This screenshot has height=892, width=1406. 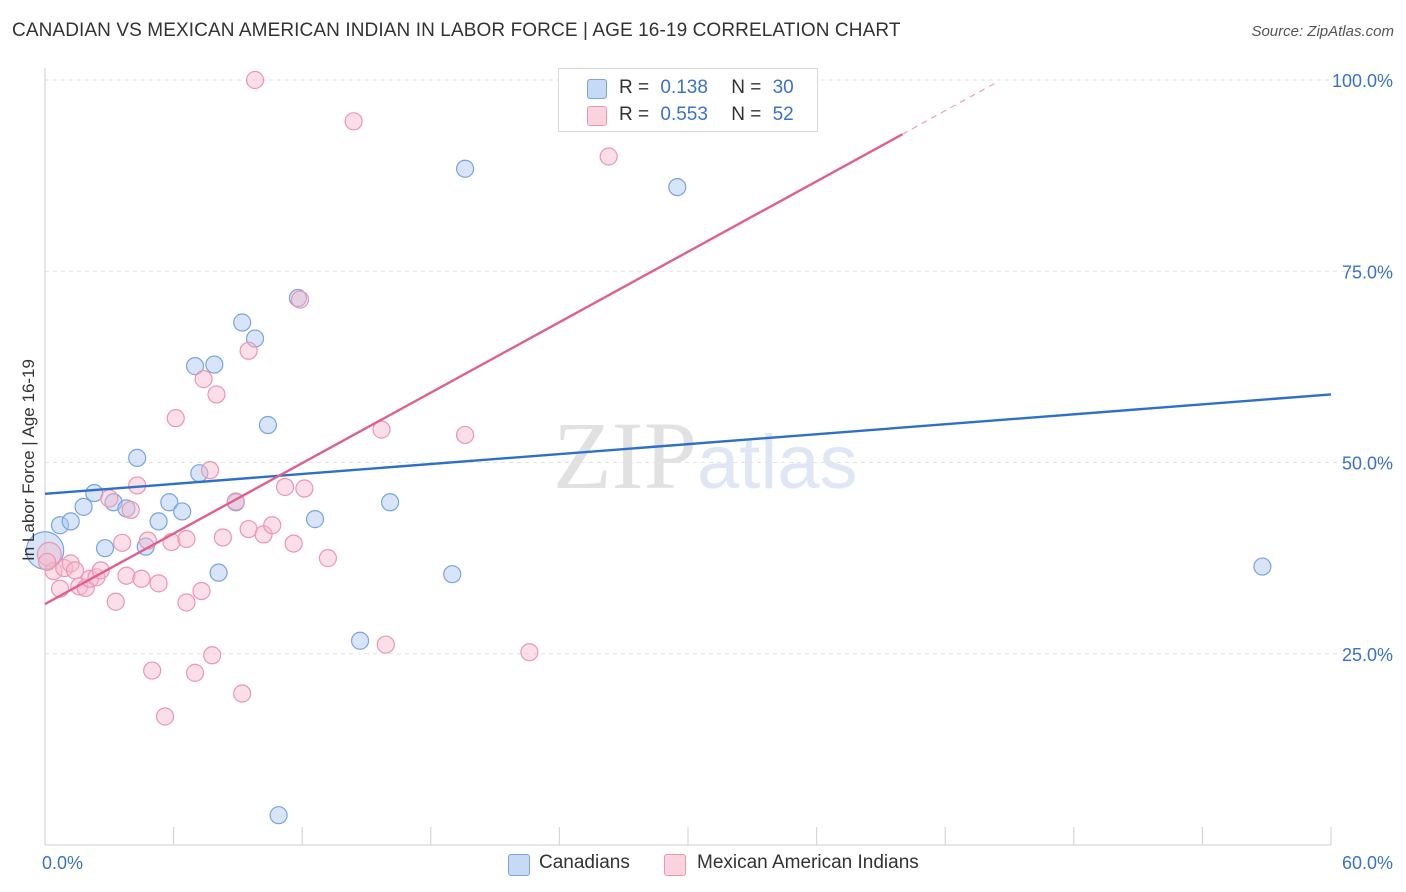 What do you see at coordinates (597, 89) in the screenshot?
I see `legend-swatch-canadians` at bounding box center [597, 89].